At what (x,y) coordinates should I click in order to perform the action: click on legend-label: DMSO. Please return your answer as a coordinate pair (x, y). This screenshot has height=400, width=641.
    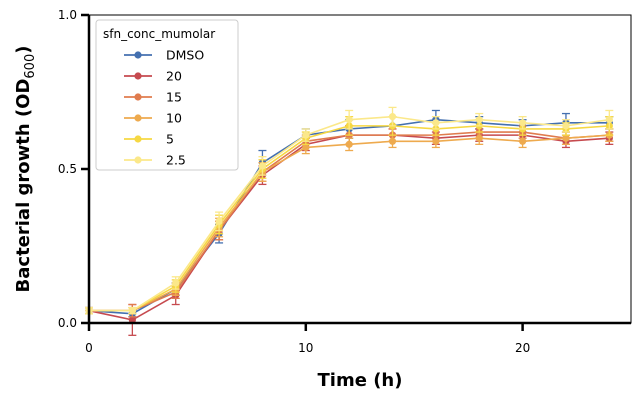
    Looking at the image, I should click on (185, 55).